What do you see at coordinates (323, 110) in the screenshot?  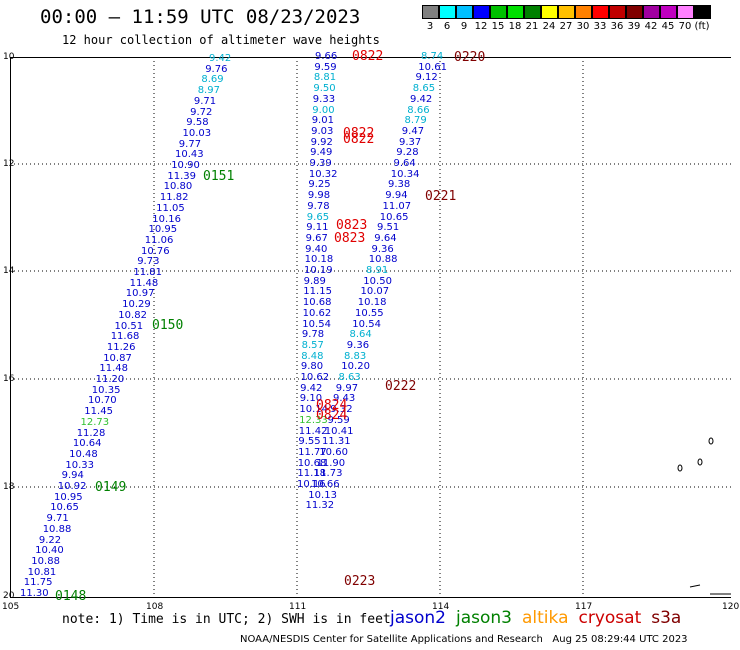 I see `wave-height-value: 9.00` at bounding box center [323, 110].